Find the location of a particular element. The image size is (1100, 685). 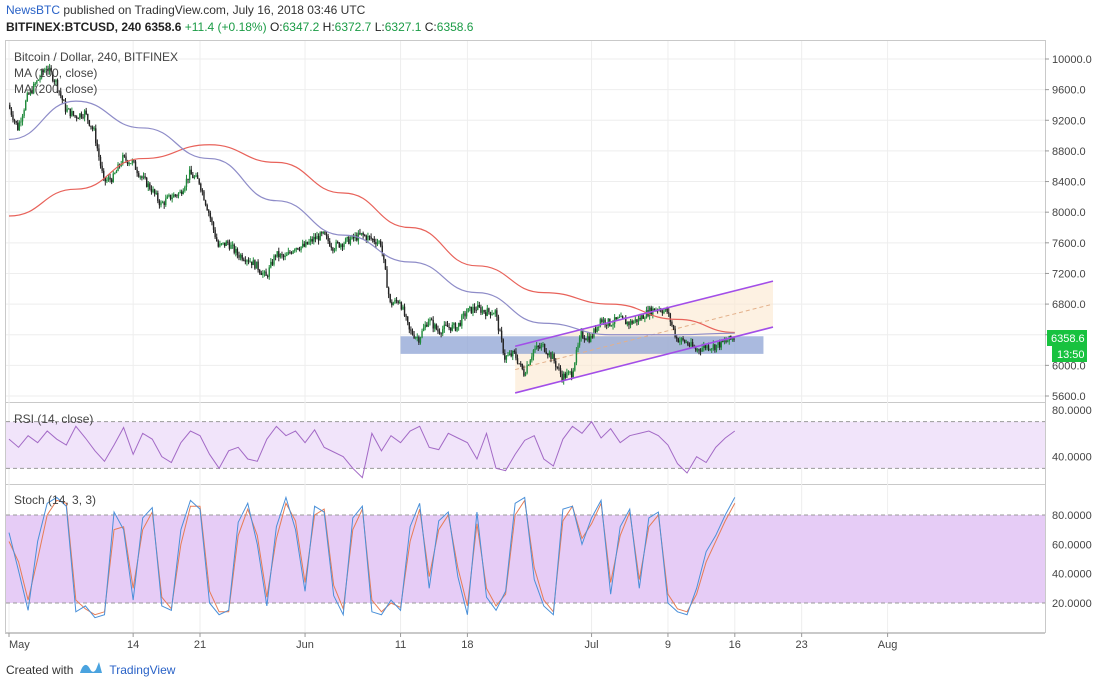

legend-ma100: MA (100, close) is located at coordinates (55, 73).